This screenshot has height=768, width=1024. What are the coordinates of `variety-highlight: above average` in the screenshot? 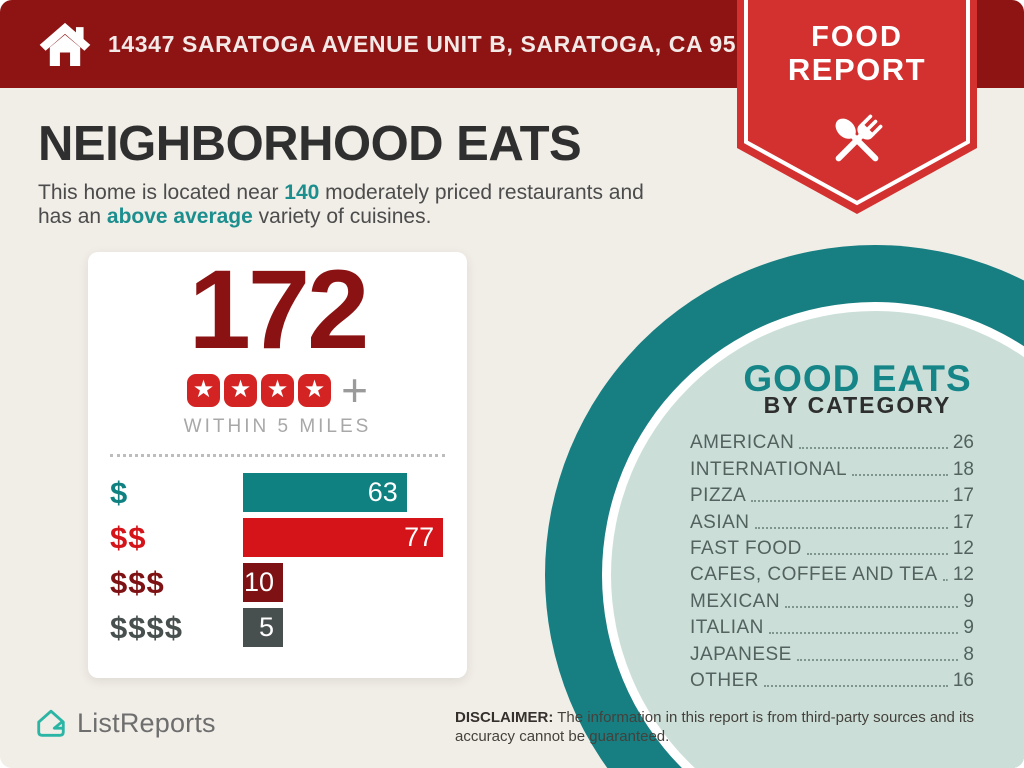 It's located at (179, 216).